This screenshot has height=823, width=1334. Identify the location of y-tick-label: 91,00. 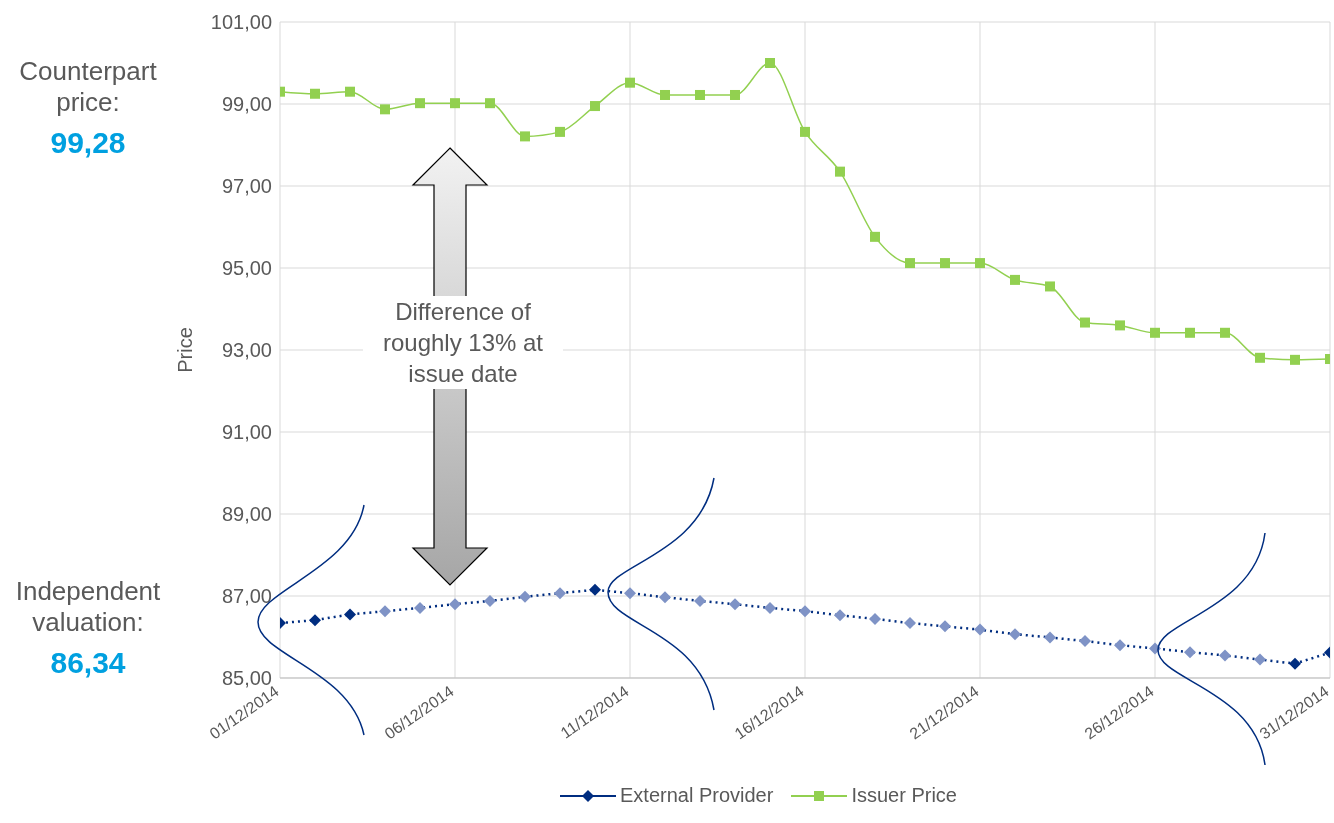
(246, 432).